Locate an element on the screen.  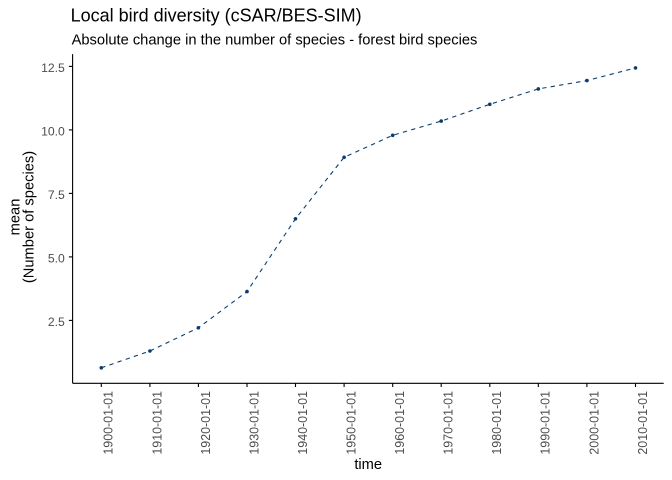
svg-text: 2.5 is located at coordinates (56, 322).